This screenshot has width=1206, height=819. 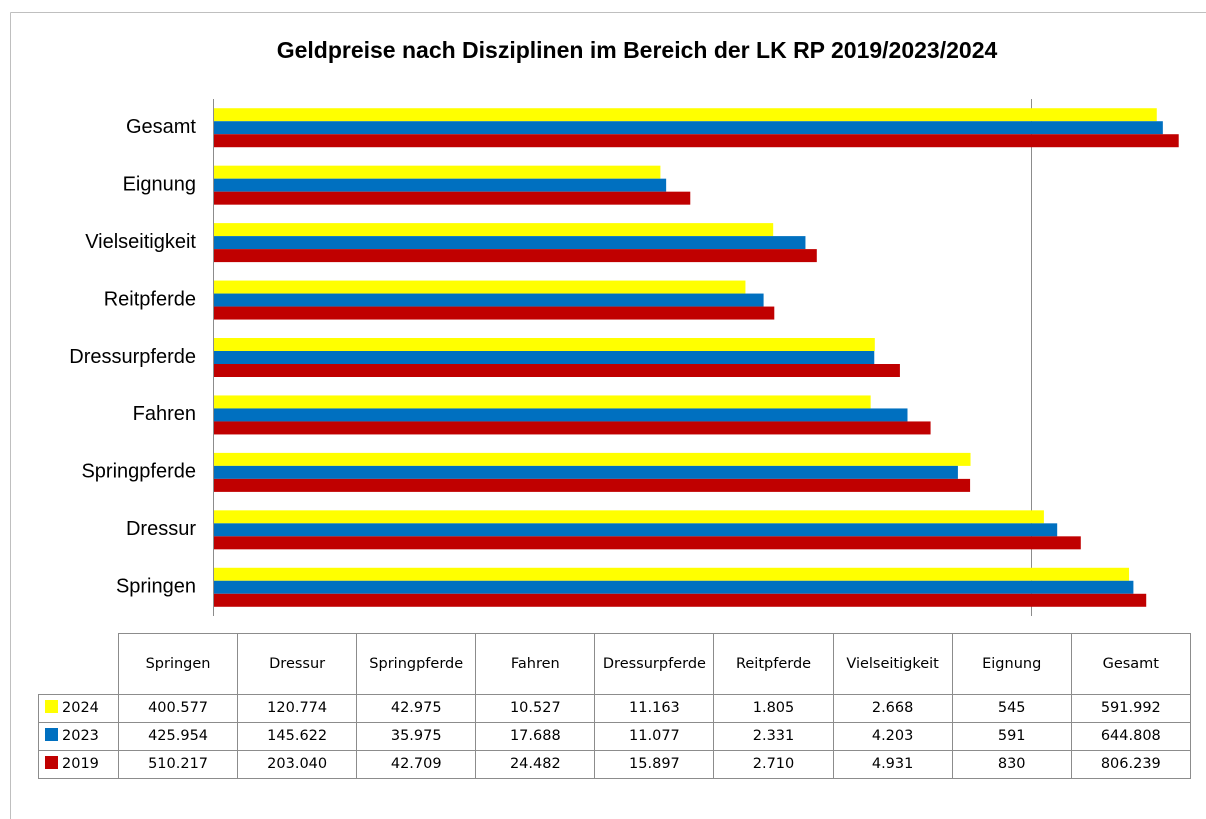 I want to click on table-header-cell: Eignung, so click(x=1011, y=664).